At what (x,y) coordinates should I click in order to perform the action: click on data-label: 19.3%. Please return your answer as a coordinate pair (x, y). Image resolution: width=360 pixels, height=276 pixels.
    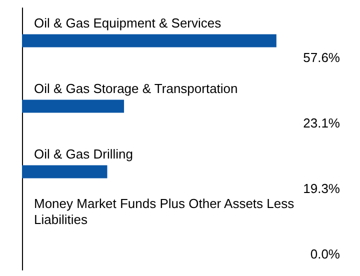
    Looking at the image, I should click on (321, 188).